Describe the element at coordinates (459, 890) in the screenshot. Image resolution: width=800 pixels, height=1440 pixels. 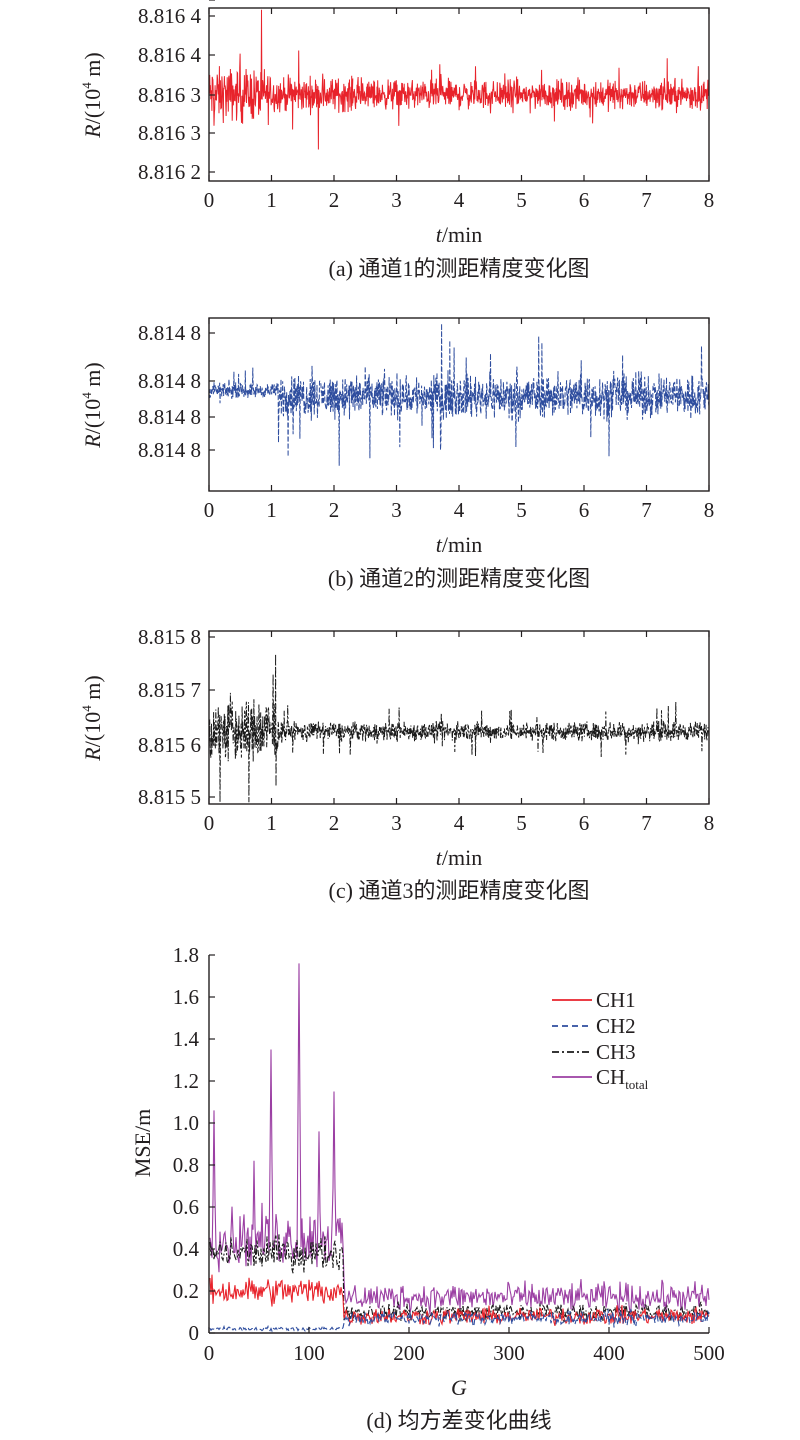
I see `panel-c-caption: (c) 通道3的测距精度变化图` at that location.